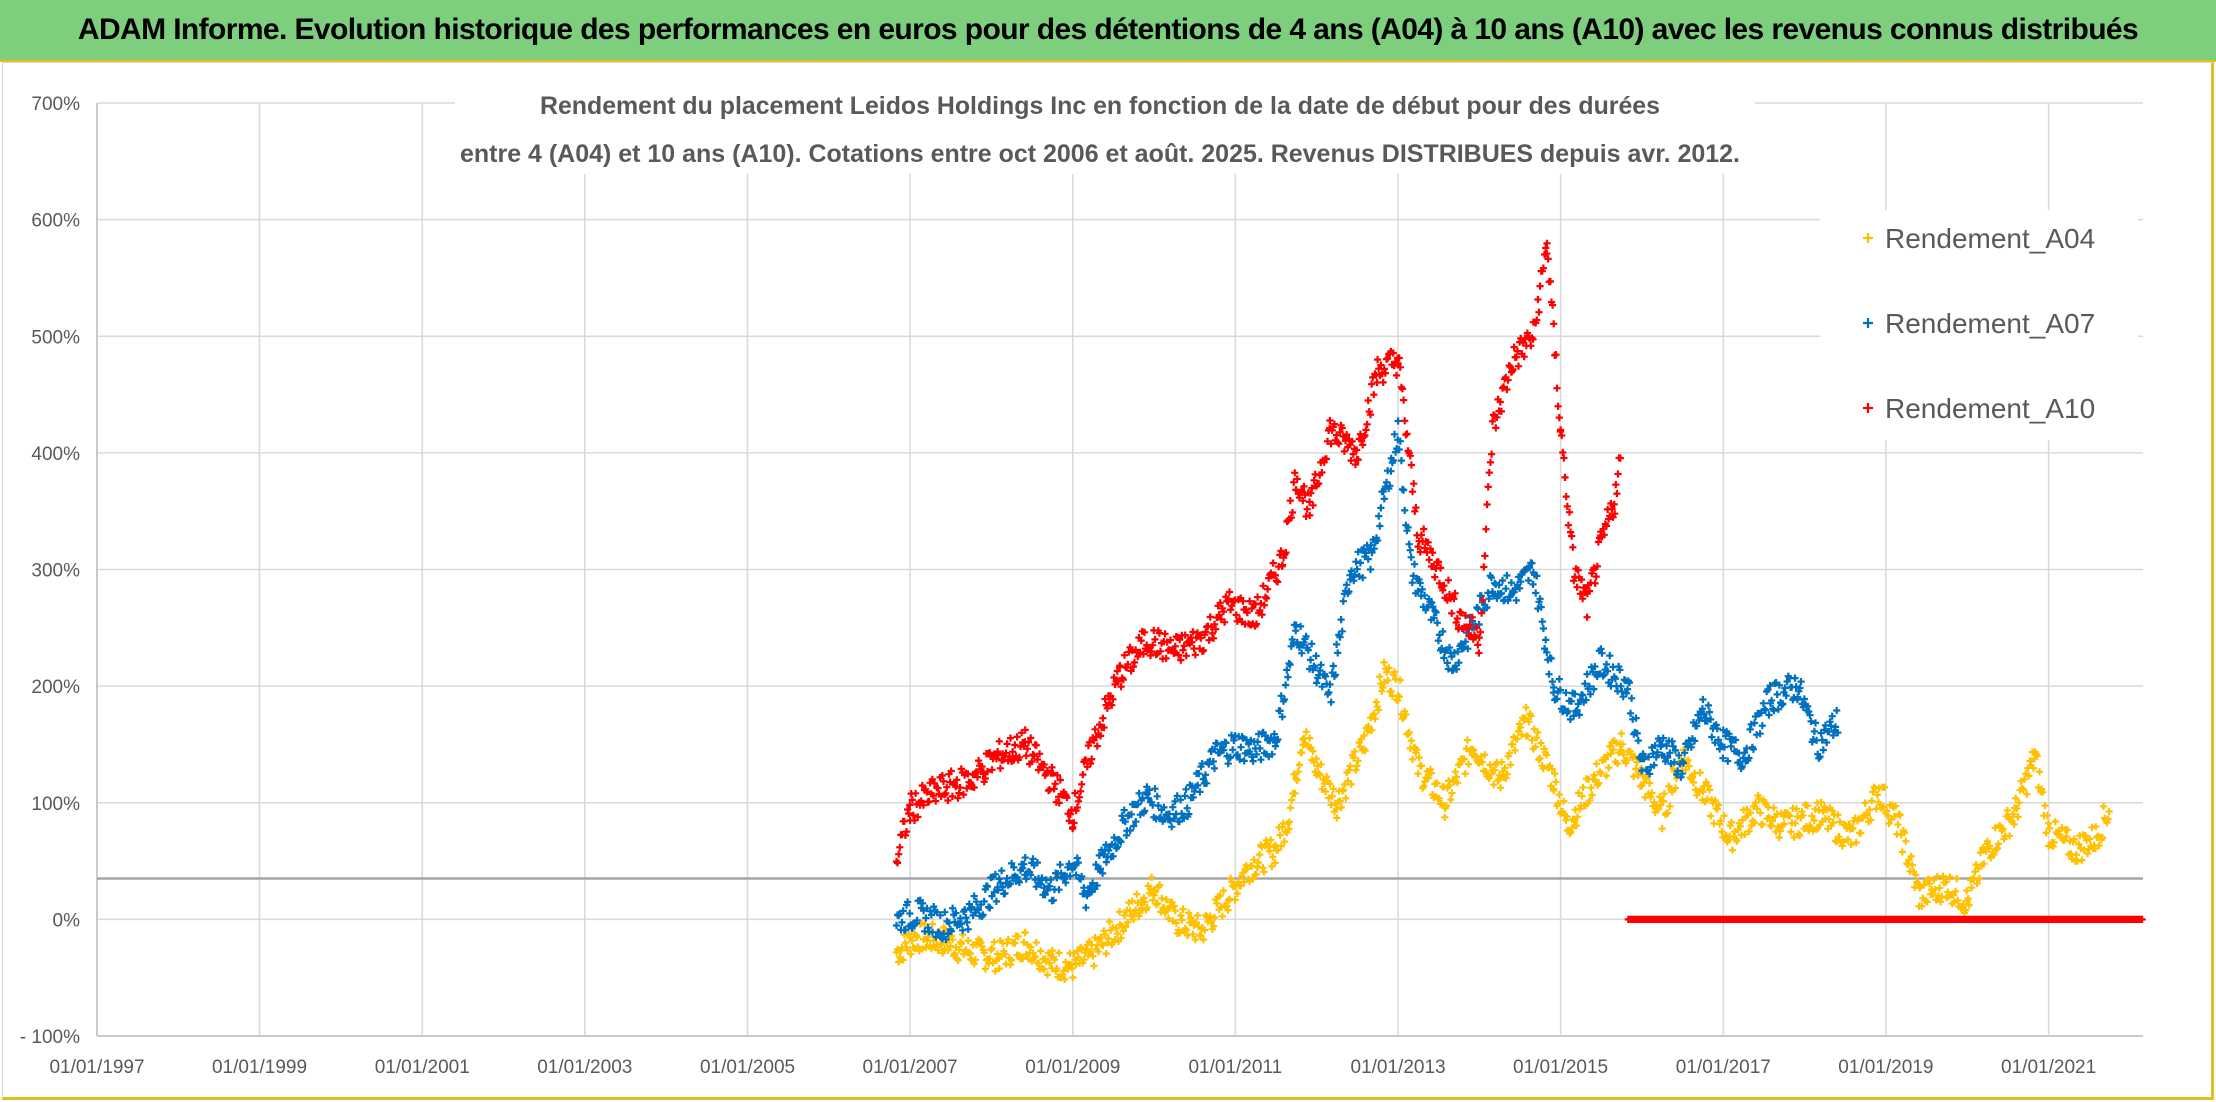 The height and width of the screenshot is (1102, 2216). Describe the element at coordinates (55, 104) in the screenshot. I see `y-tick-label: 700%` at that location.